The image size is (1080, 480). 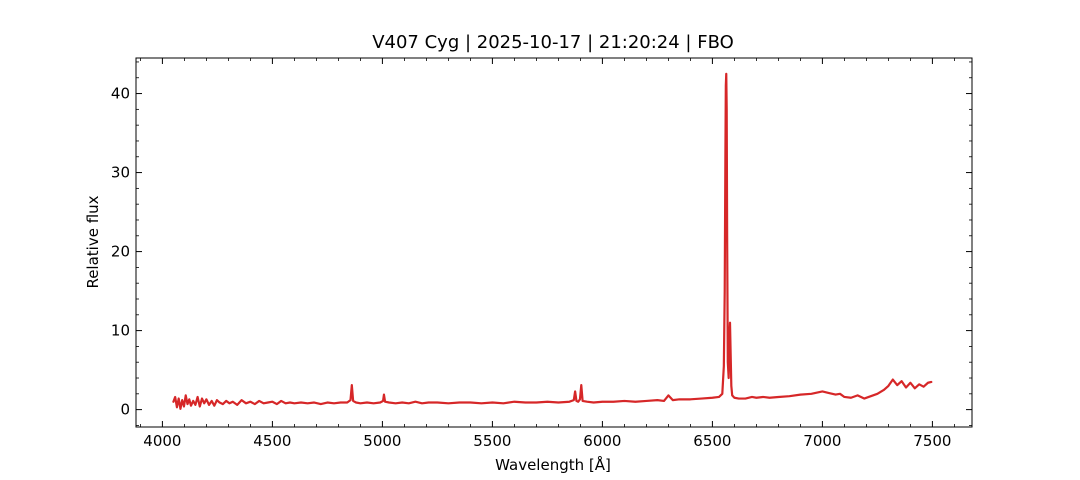 What do you see at coordinates (932, 441) in the screenshot?
I see `x-tick-label: 7500` at bounding box center [932, 441].